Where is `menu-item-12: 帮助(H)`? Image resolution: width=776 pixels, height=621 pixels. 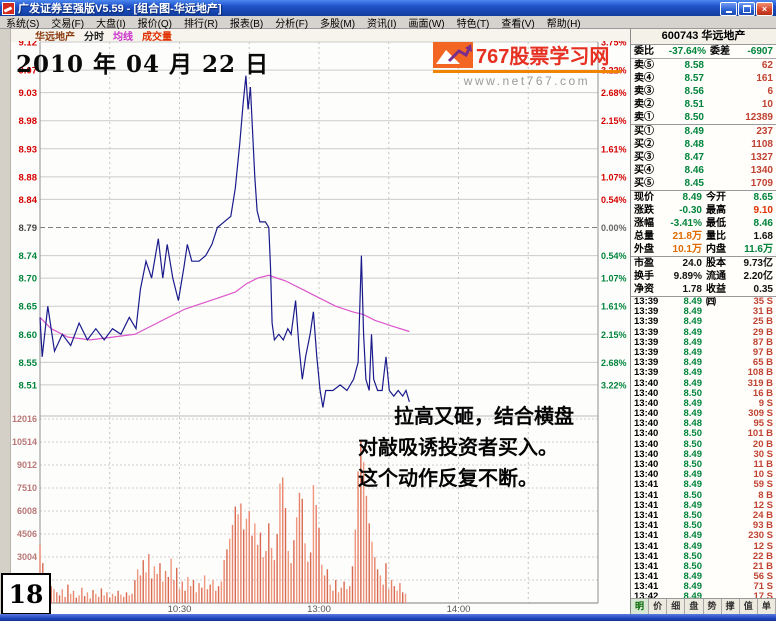
menu-item-12: 帮助(H) is located at coordinates (563, 24).